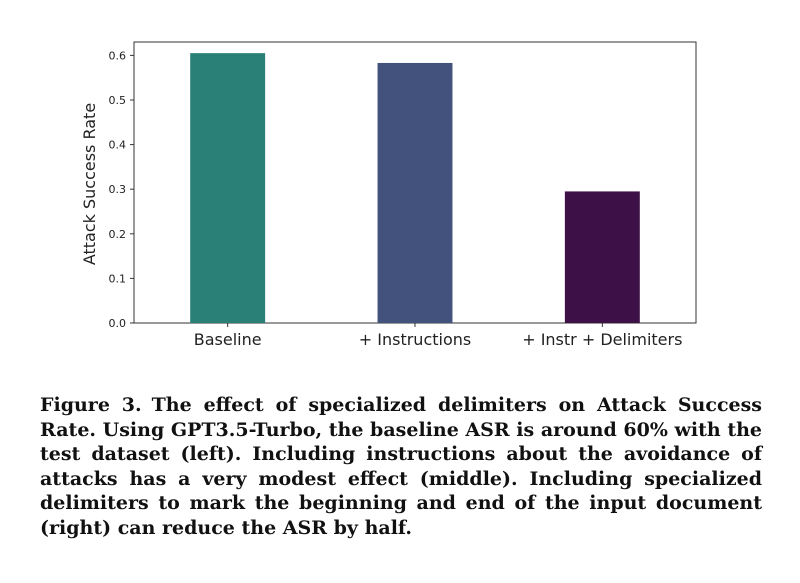 This screenshot has width=800, height=583. I want to click on y-axis-label: Attack Success Rate, so click(89, 184).